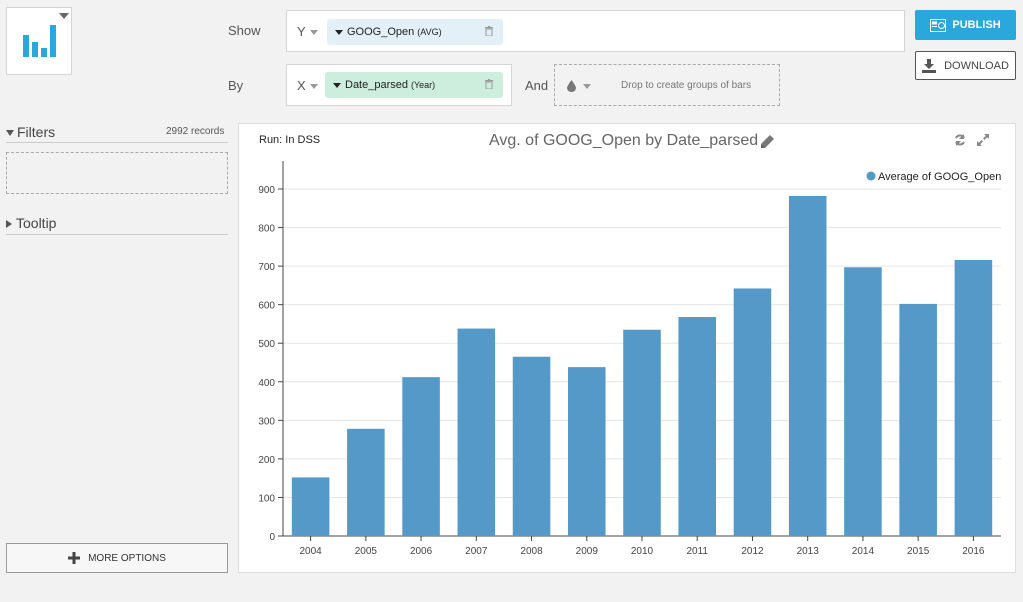 The width and height of the screenshot is (1023, 602). What do you see at coordinates (929, 65) in the screenshot?
I see `download-icon` at bounding box center [929, 65].